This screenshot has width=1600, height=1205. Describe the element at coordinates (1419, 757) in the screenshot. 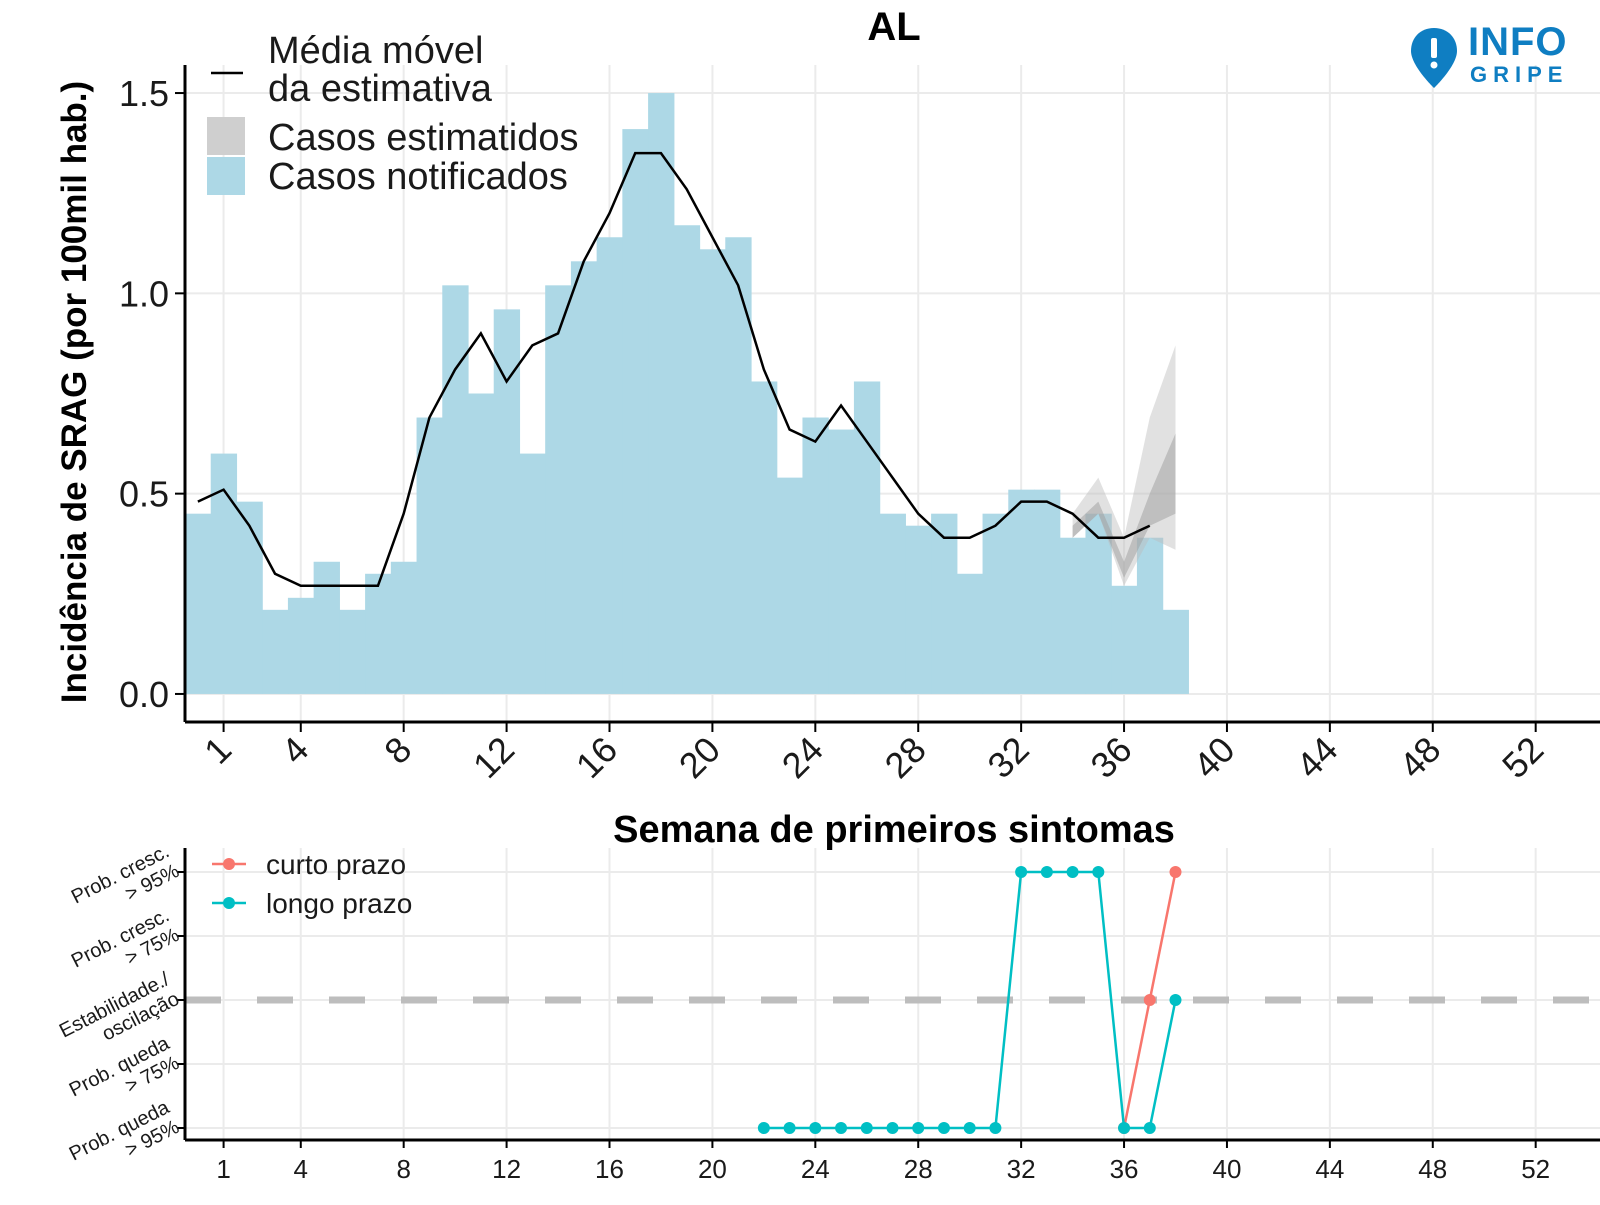

I see `top-x-tick-label: 48` at that location.